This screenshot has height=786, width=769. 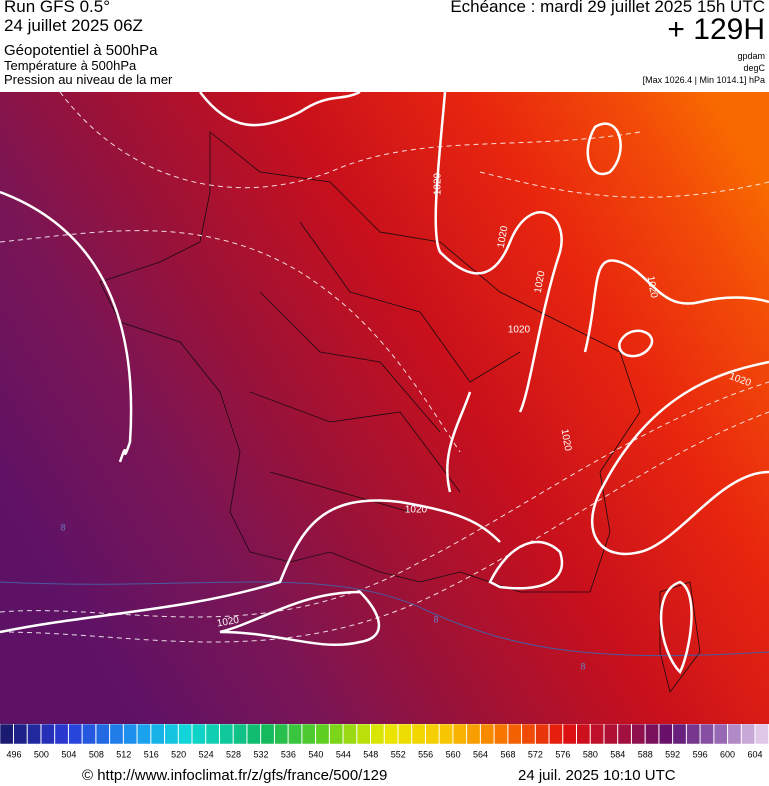 I want to click on scale-label: 500, so click(x=41, y=754).